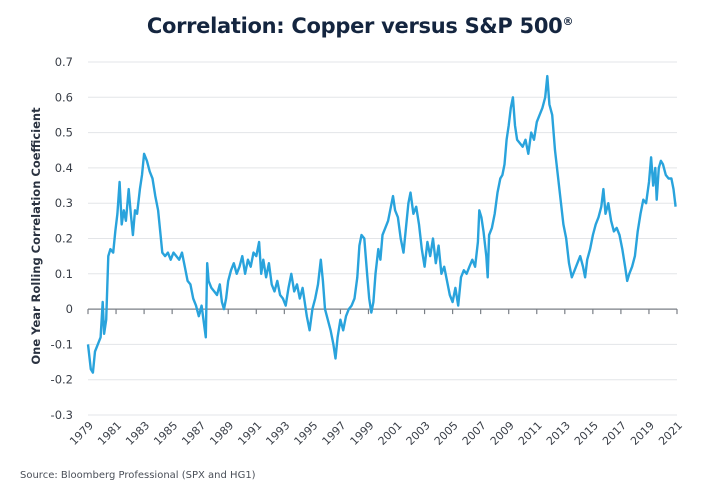 This screenshot has width=720, height=500. Describe the element at coordinates (64, 97) in the screenshot. I see `y-tick-label: 0.6` at that location.